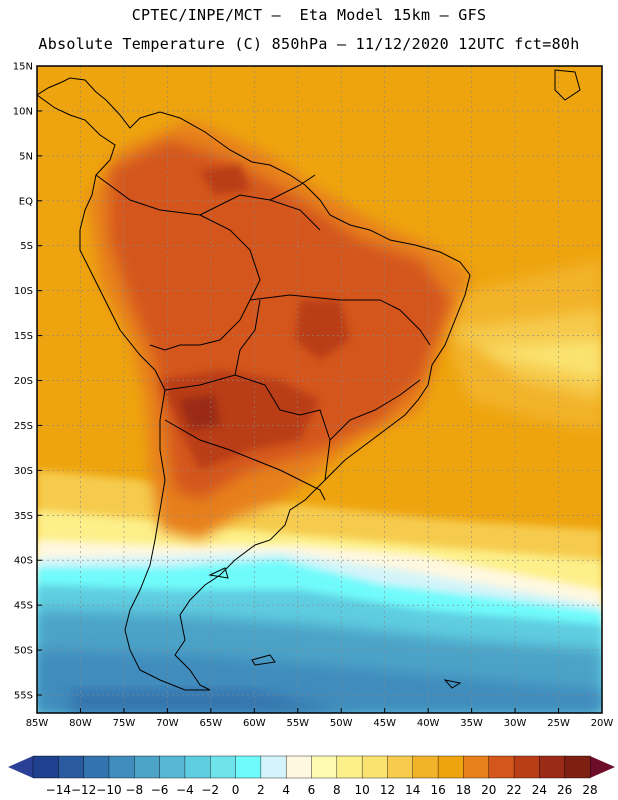 The width and height of the screenshot is (618, 800). Describe the element at coordinates (37, 723) in the screenshot. I see `longitude-label: 85W` at that location.